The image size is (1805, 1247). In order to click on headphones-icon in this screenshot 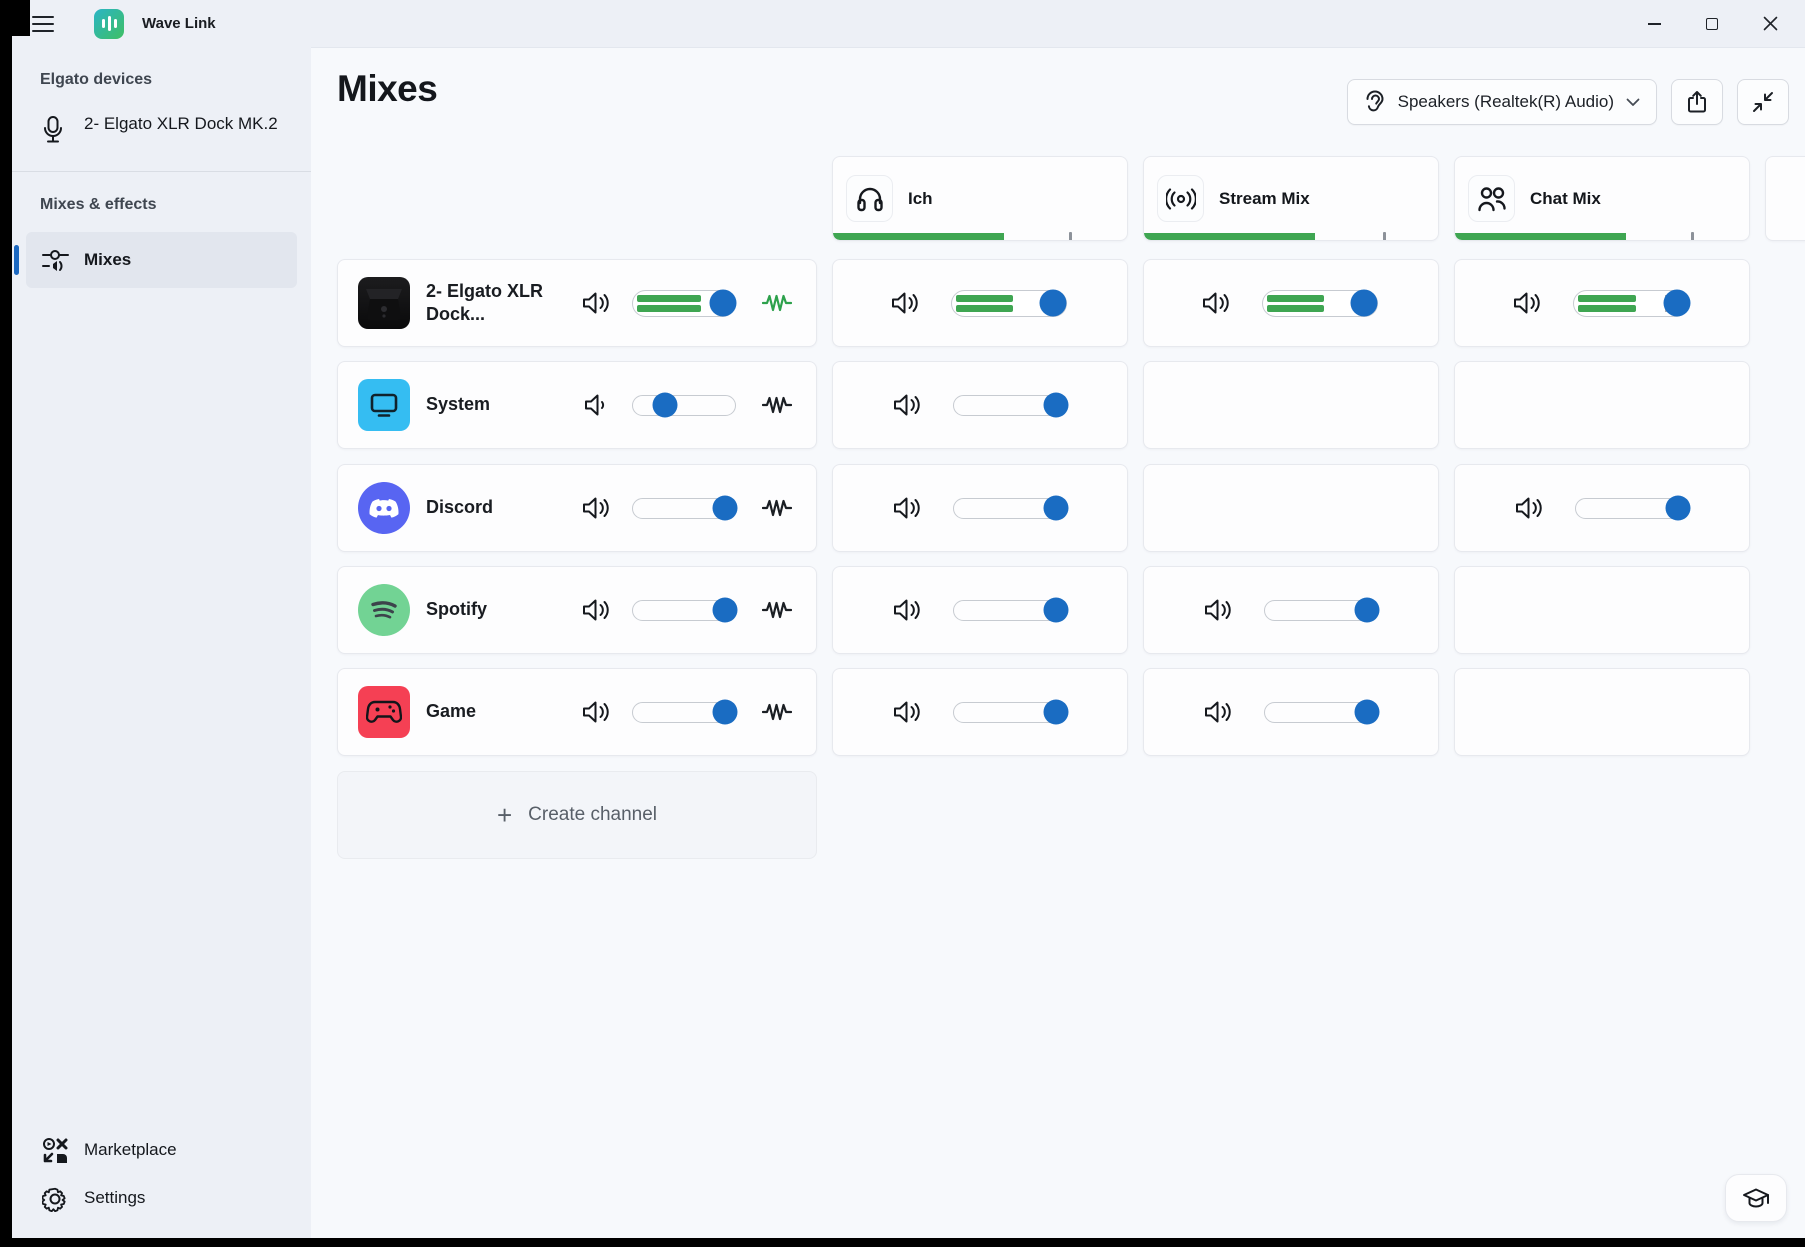, I will do `click(869, 198)`.